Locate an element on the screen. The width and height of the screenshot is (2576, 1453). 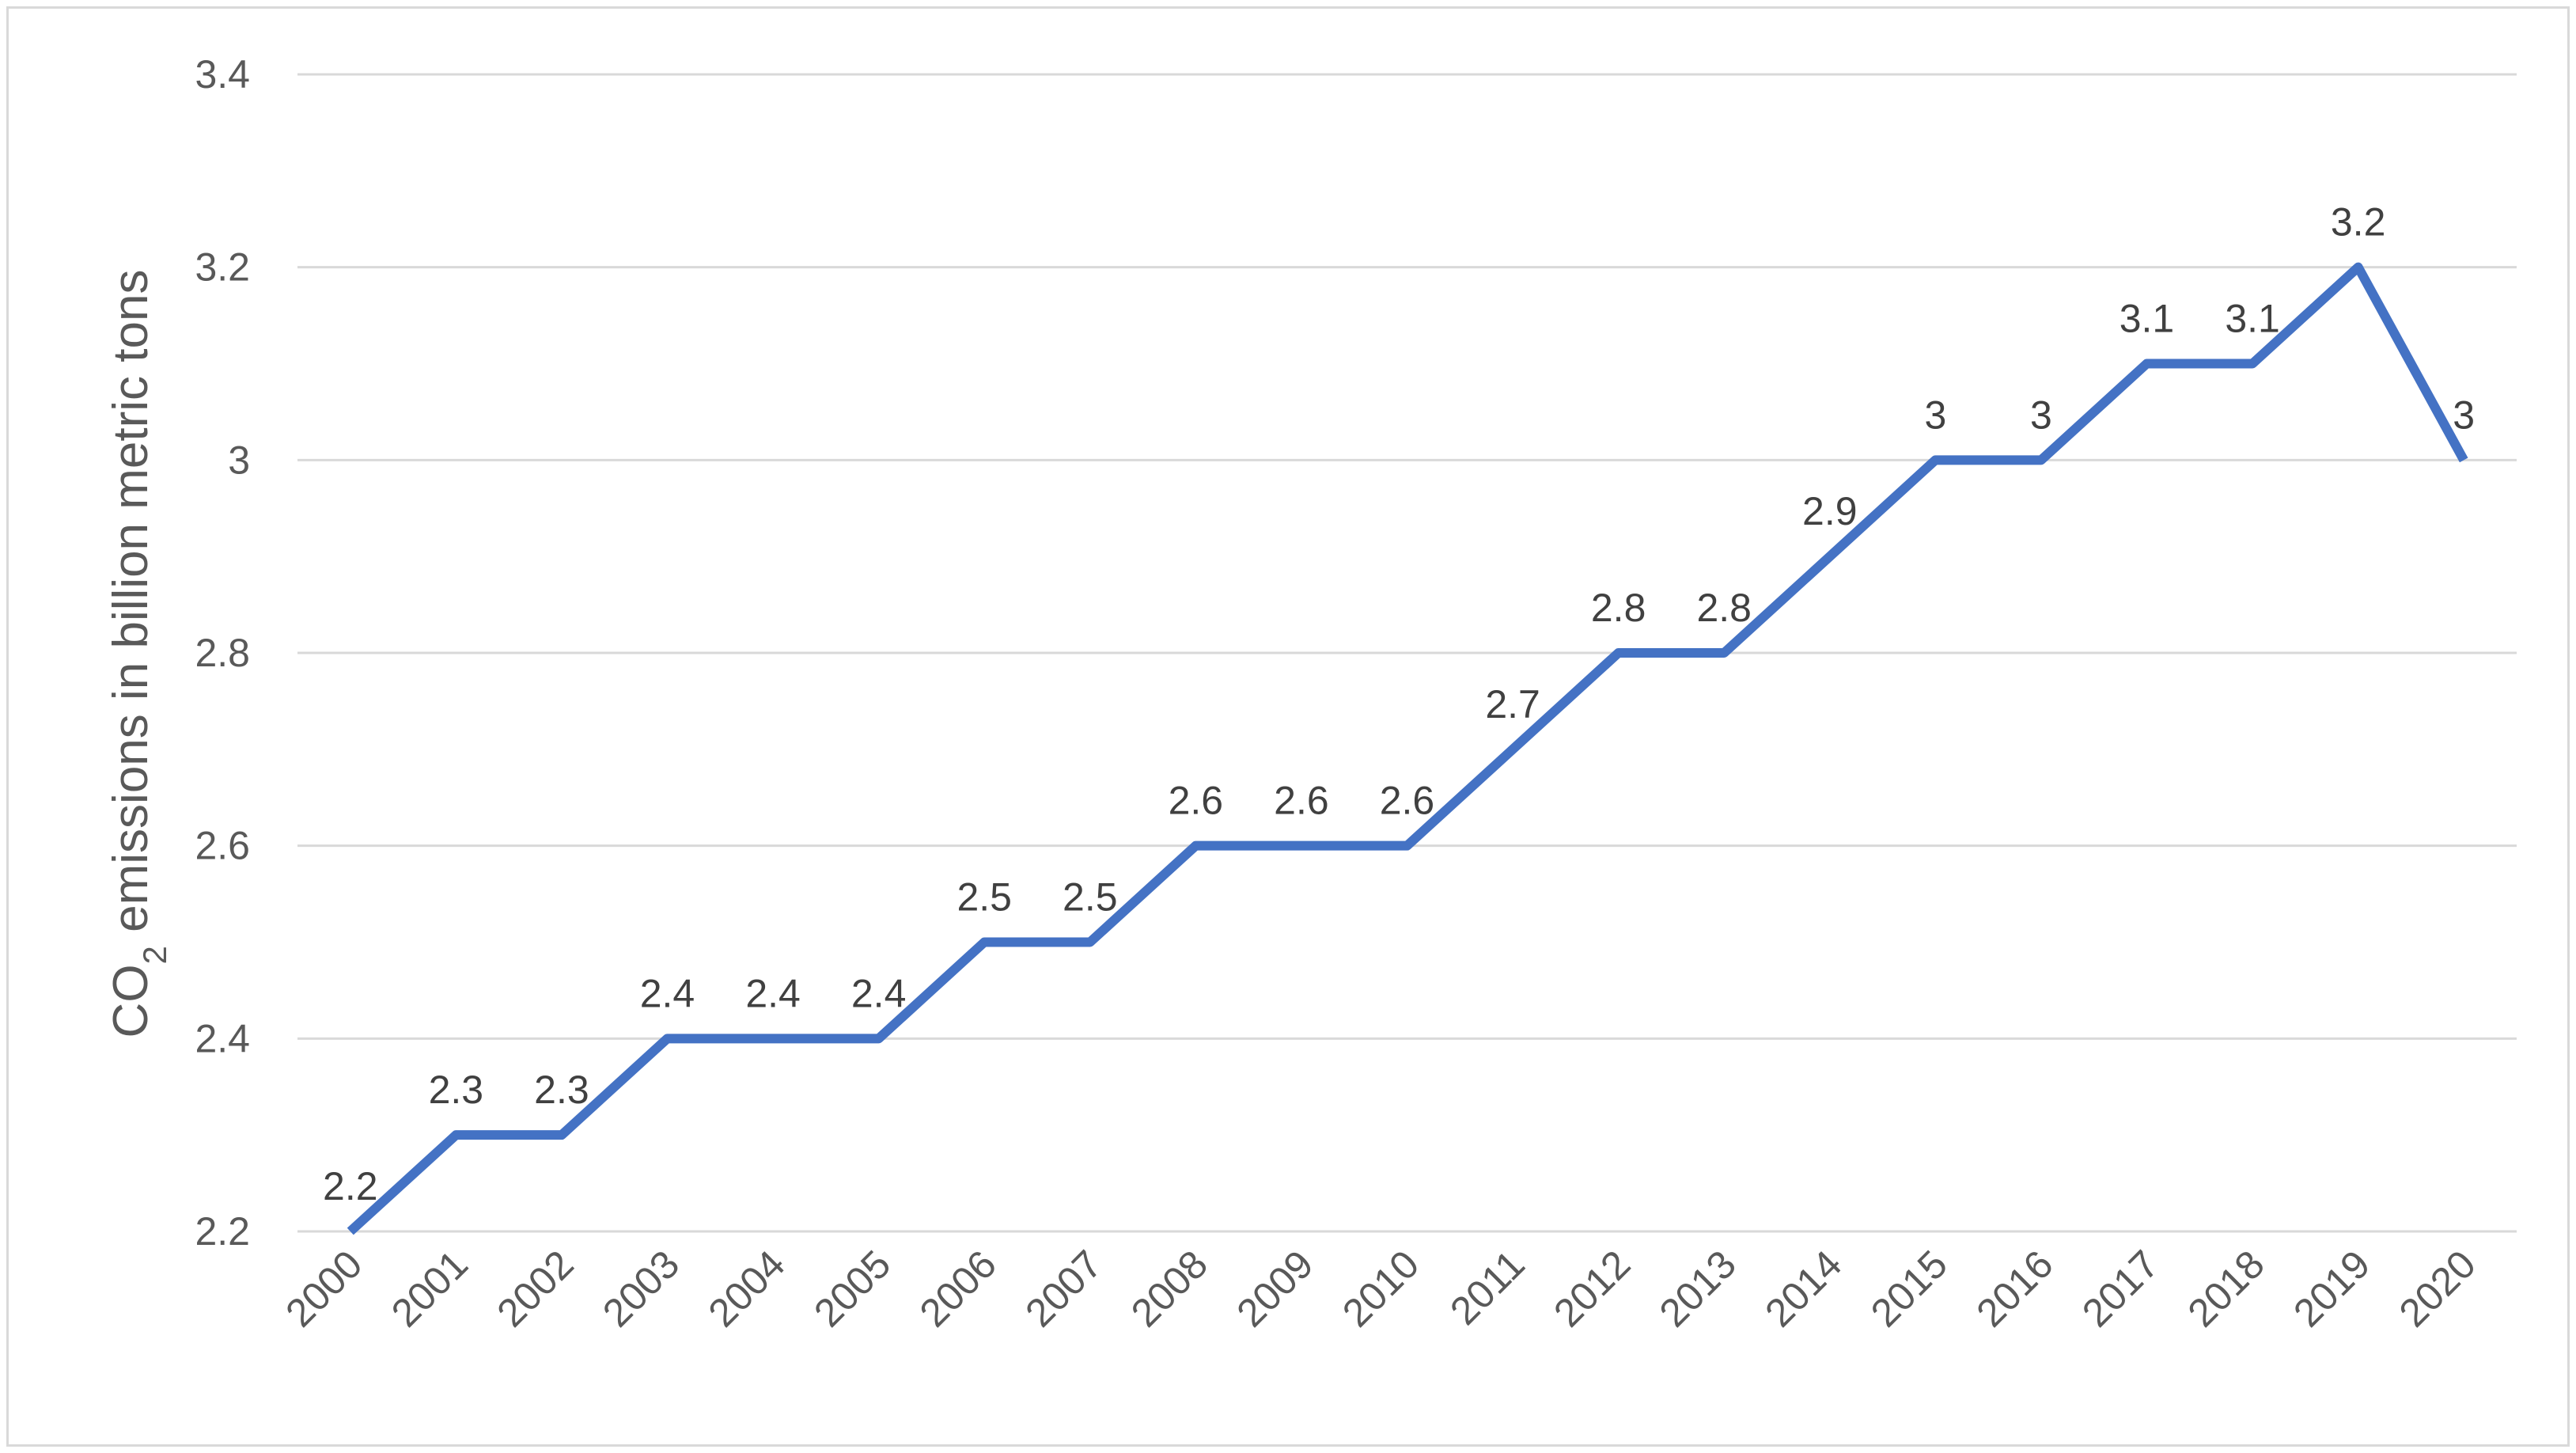
x-tick-label: 2011 is located at coordinates (1487, 1288).